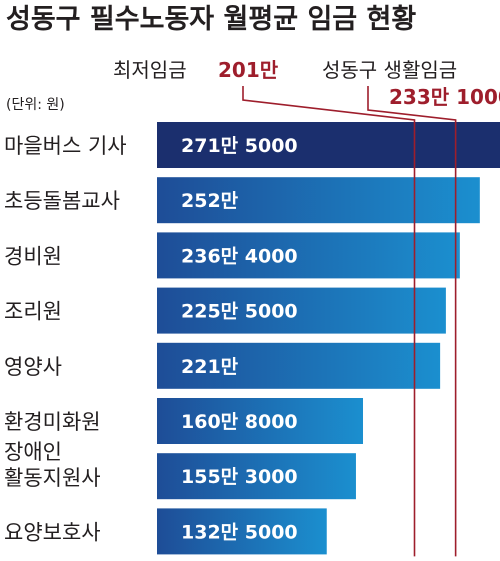  What do you see at coordinates (239, 146) in the screenshot?
I see `bar-value-label: 271만 5000` at bounding box center [239, 146].